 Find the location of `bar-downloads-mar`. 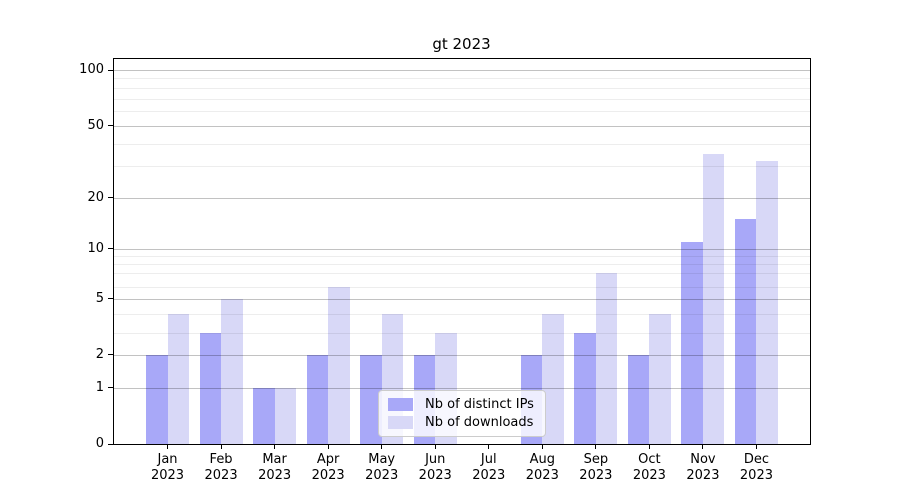

bar-downloads-mar is located at coordinates (285, 415).